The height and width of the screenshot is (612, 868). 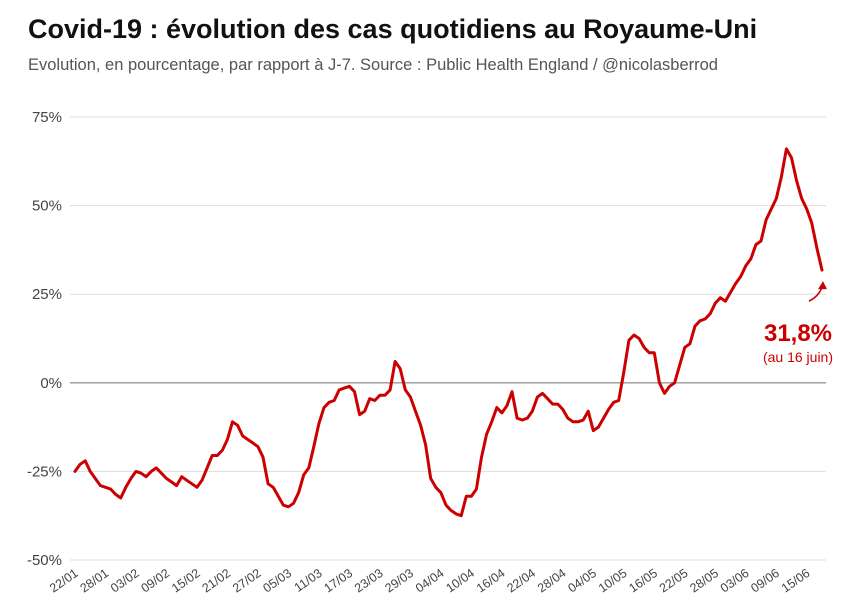 I want to click on y-tick-label: 0%, so click(x=51, y=383).